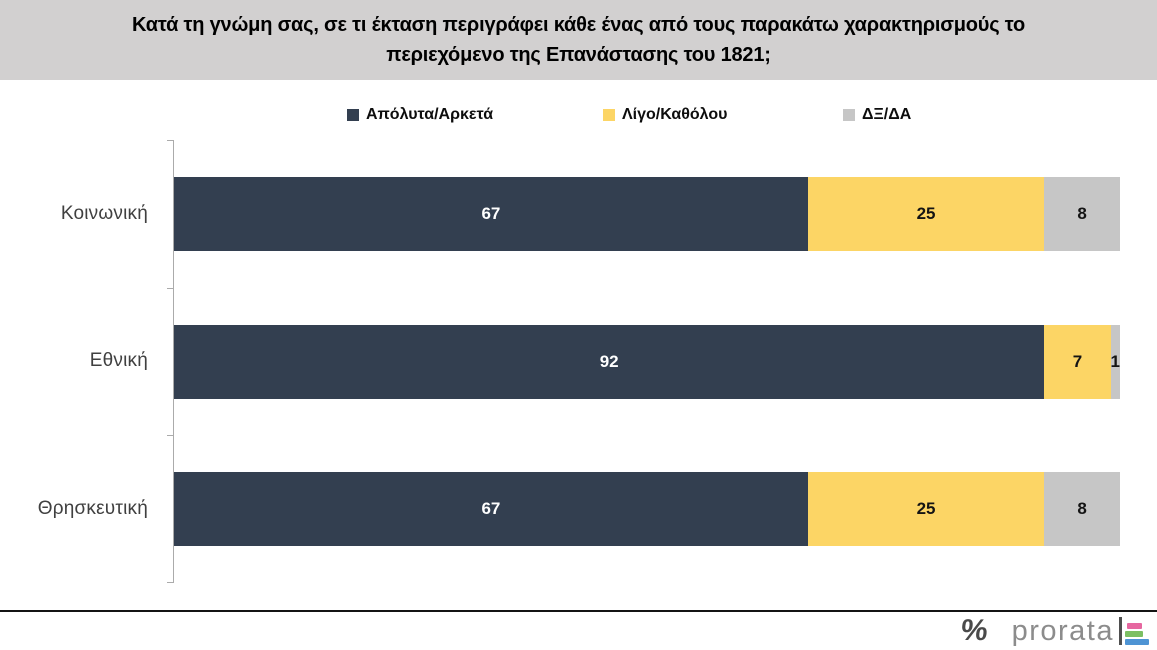 This screenshot has width=1157, height=650. Describe the element at coordinates (173, 361) in the screenshot. I see `category-axis-line` at that location.